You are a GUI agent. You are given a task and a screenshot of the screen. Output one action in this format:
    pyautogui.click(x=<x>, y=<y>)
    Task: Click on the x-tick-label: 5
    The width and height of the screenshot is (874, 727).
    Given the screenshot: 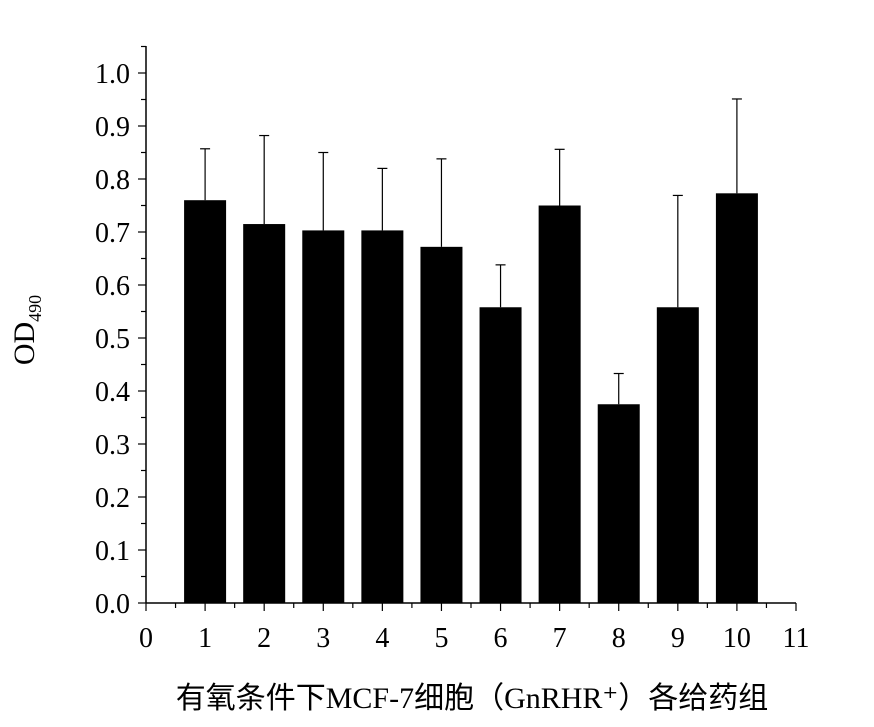 What is the action you would take?
    pyautogui.click(x=441, y=638)
    